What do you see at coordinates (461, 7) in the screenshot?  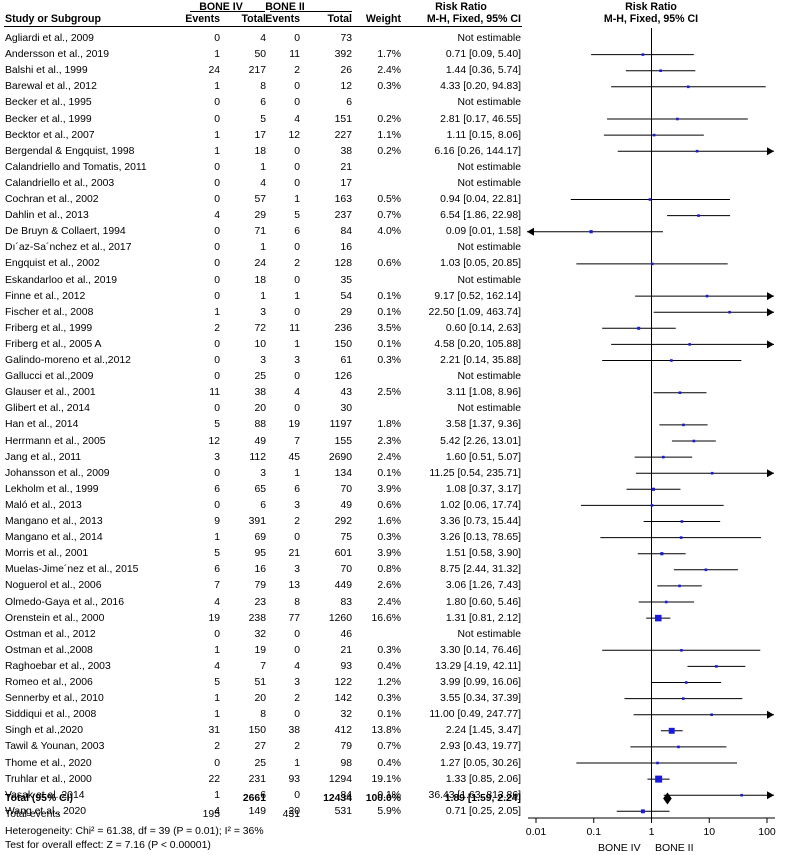 I see `risk-ratio-header-left: Risk Ratio` at bounding box center [461, 7].